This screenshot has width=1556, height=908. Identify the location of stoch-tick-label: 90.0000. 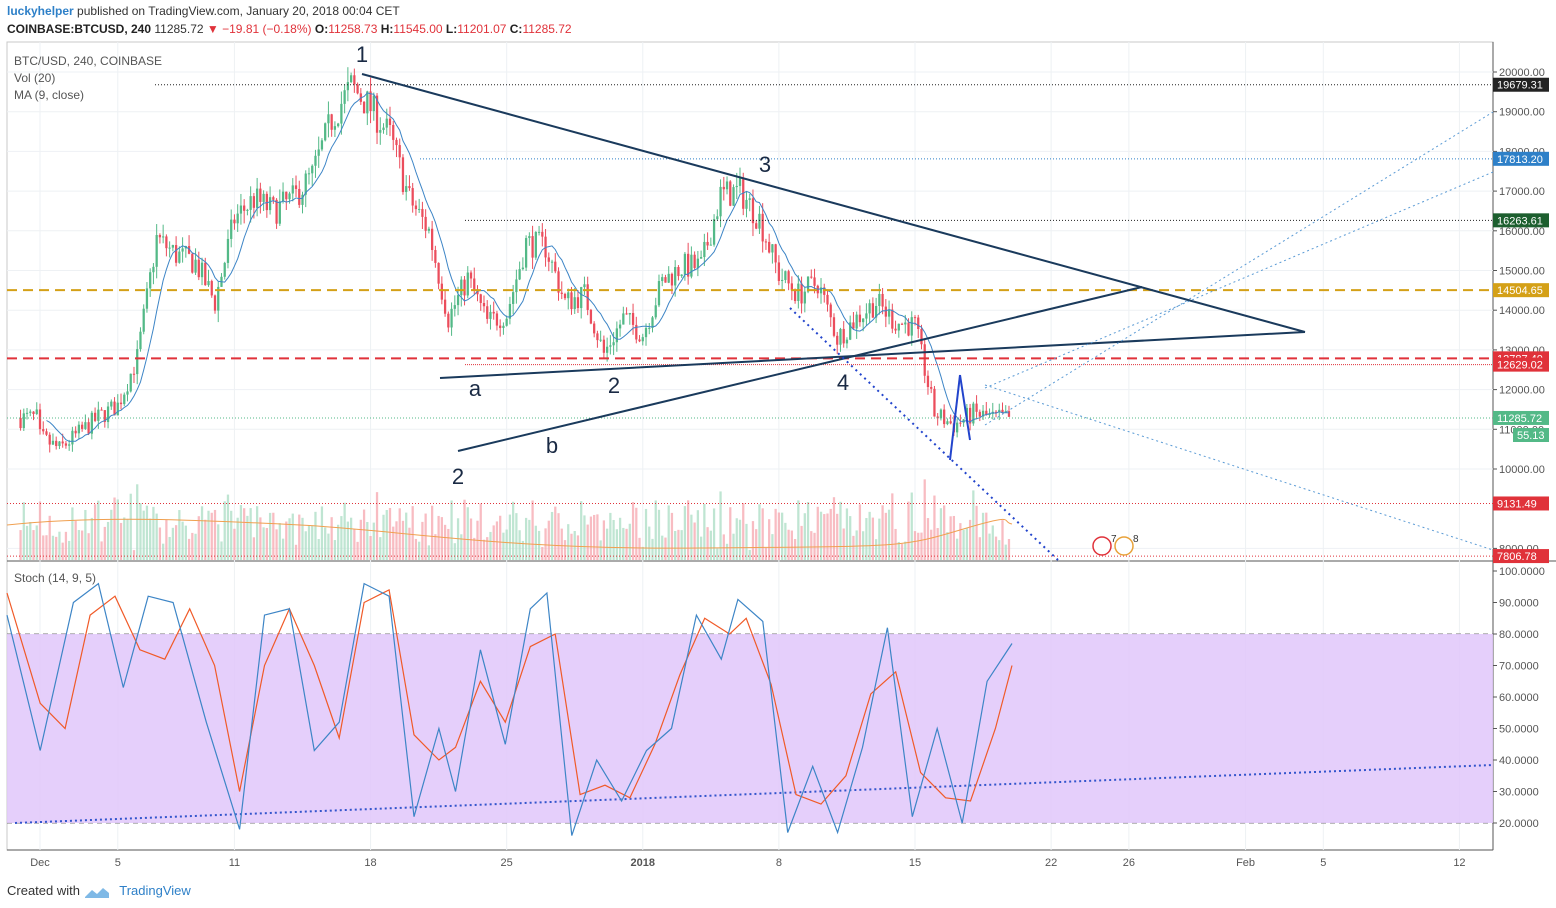
(1519, 604).